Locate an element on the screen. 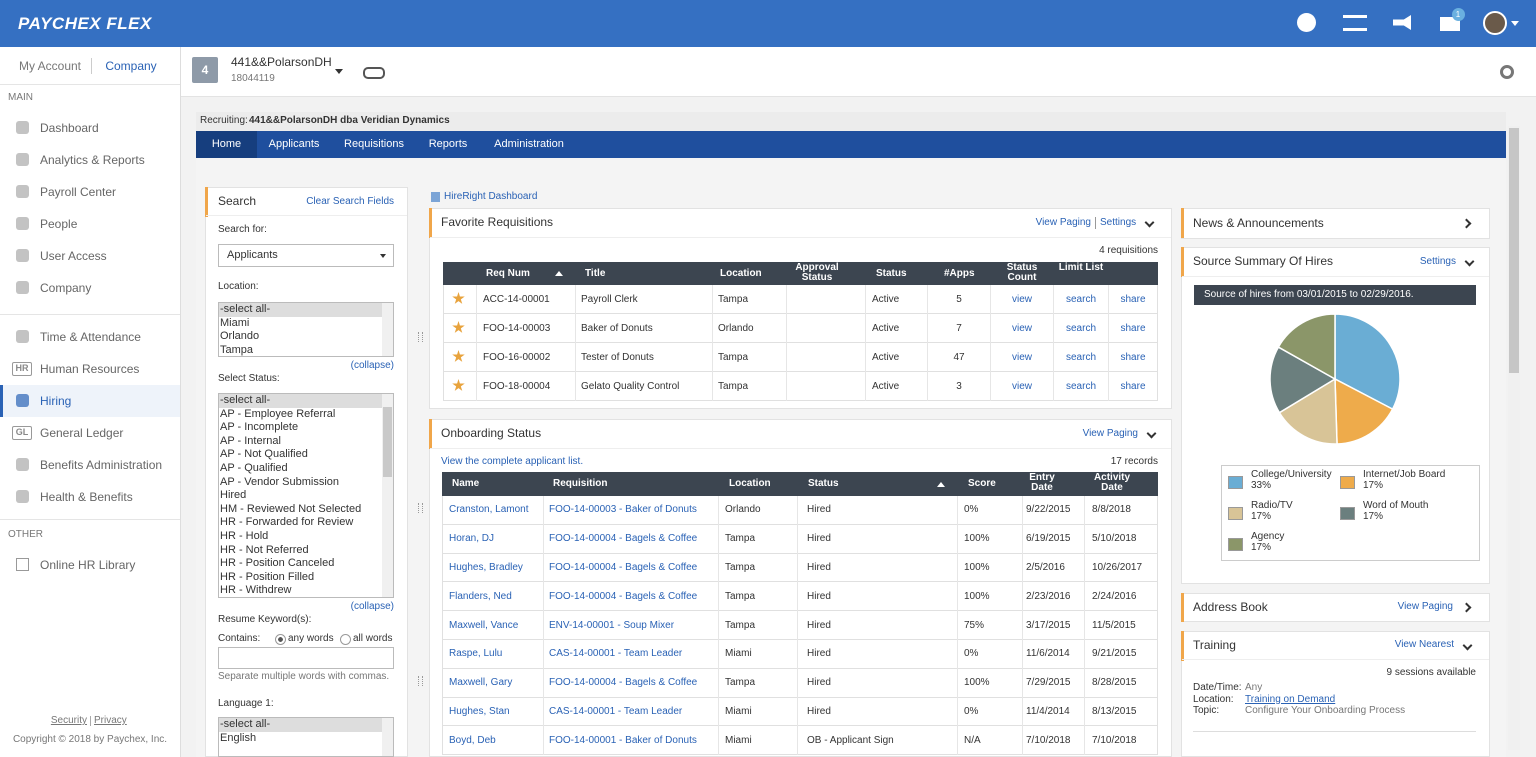  field-value: Training on Demand is located at coordinates (1290, 699).